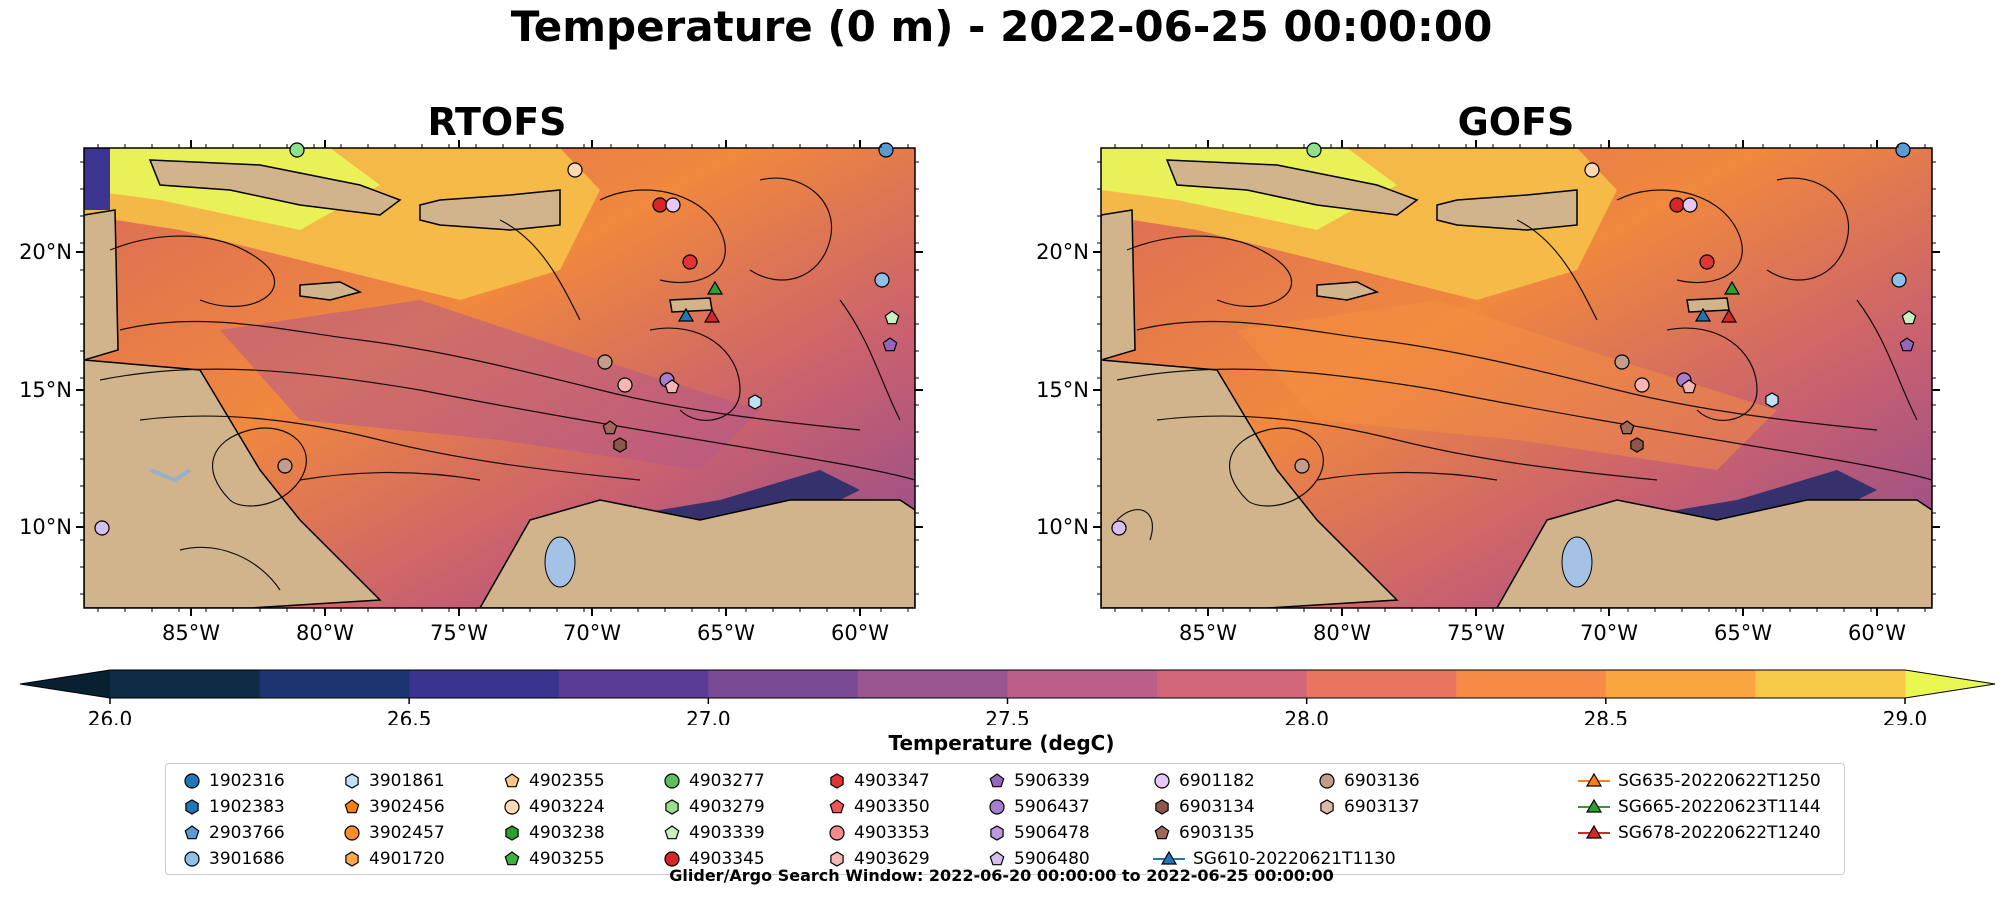  I want to click on legend-entry: 6901182, so click(1203, 781).